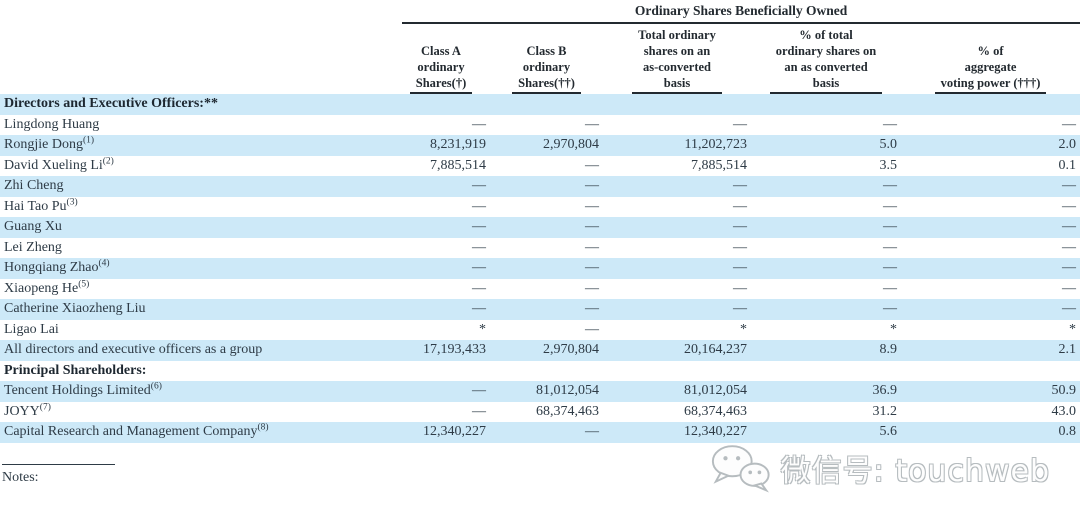 The width and height of the screenshot is (1080, 510). Describe the element at coordinates (571, 349) in the screenshot. I see `cell-value: 2,970,804` at that location.